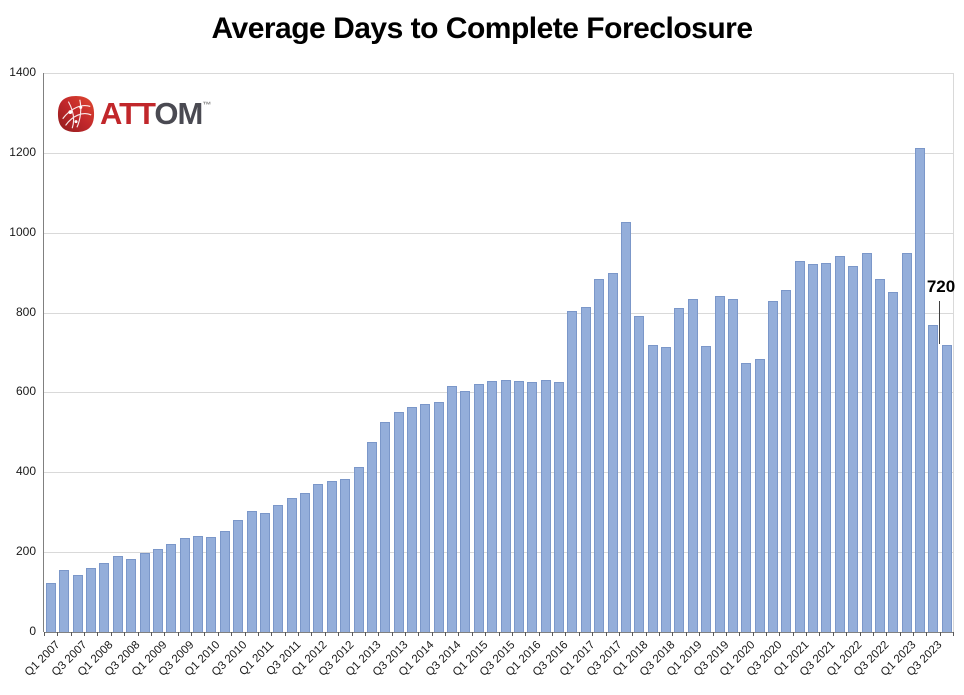  Describe the element at coordinates (22, 151) in the screenshot. I see `y-tick-label-1200: 1200` at that location.